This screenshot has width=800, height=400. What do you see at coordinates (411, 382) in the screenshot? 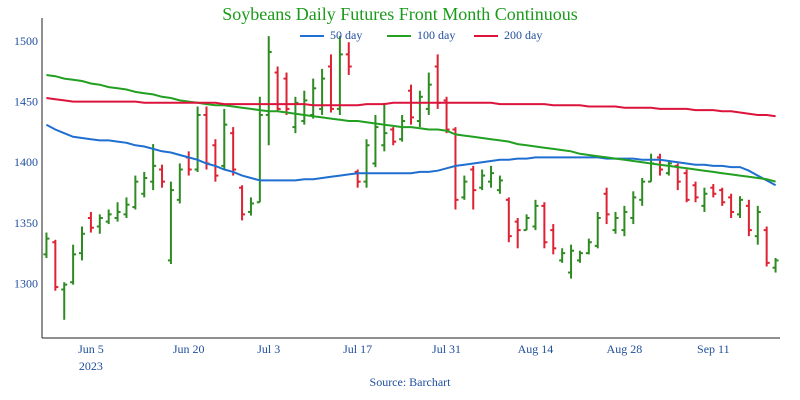
I see `source-note: Source: Barchart` at bounding box center [411, 382].